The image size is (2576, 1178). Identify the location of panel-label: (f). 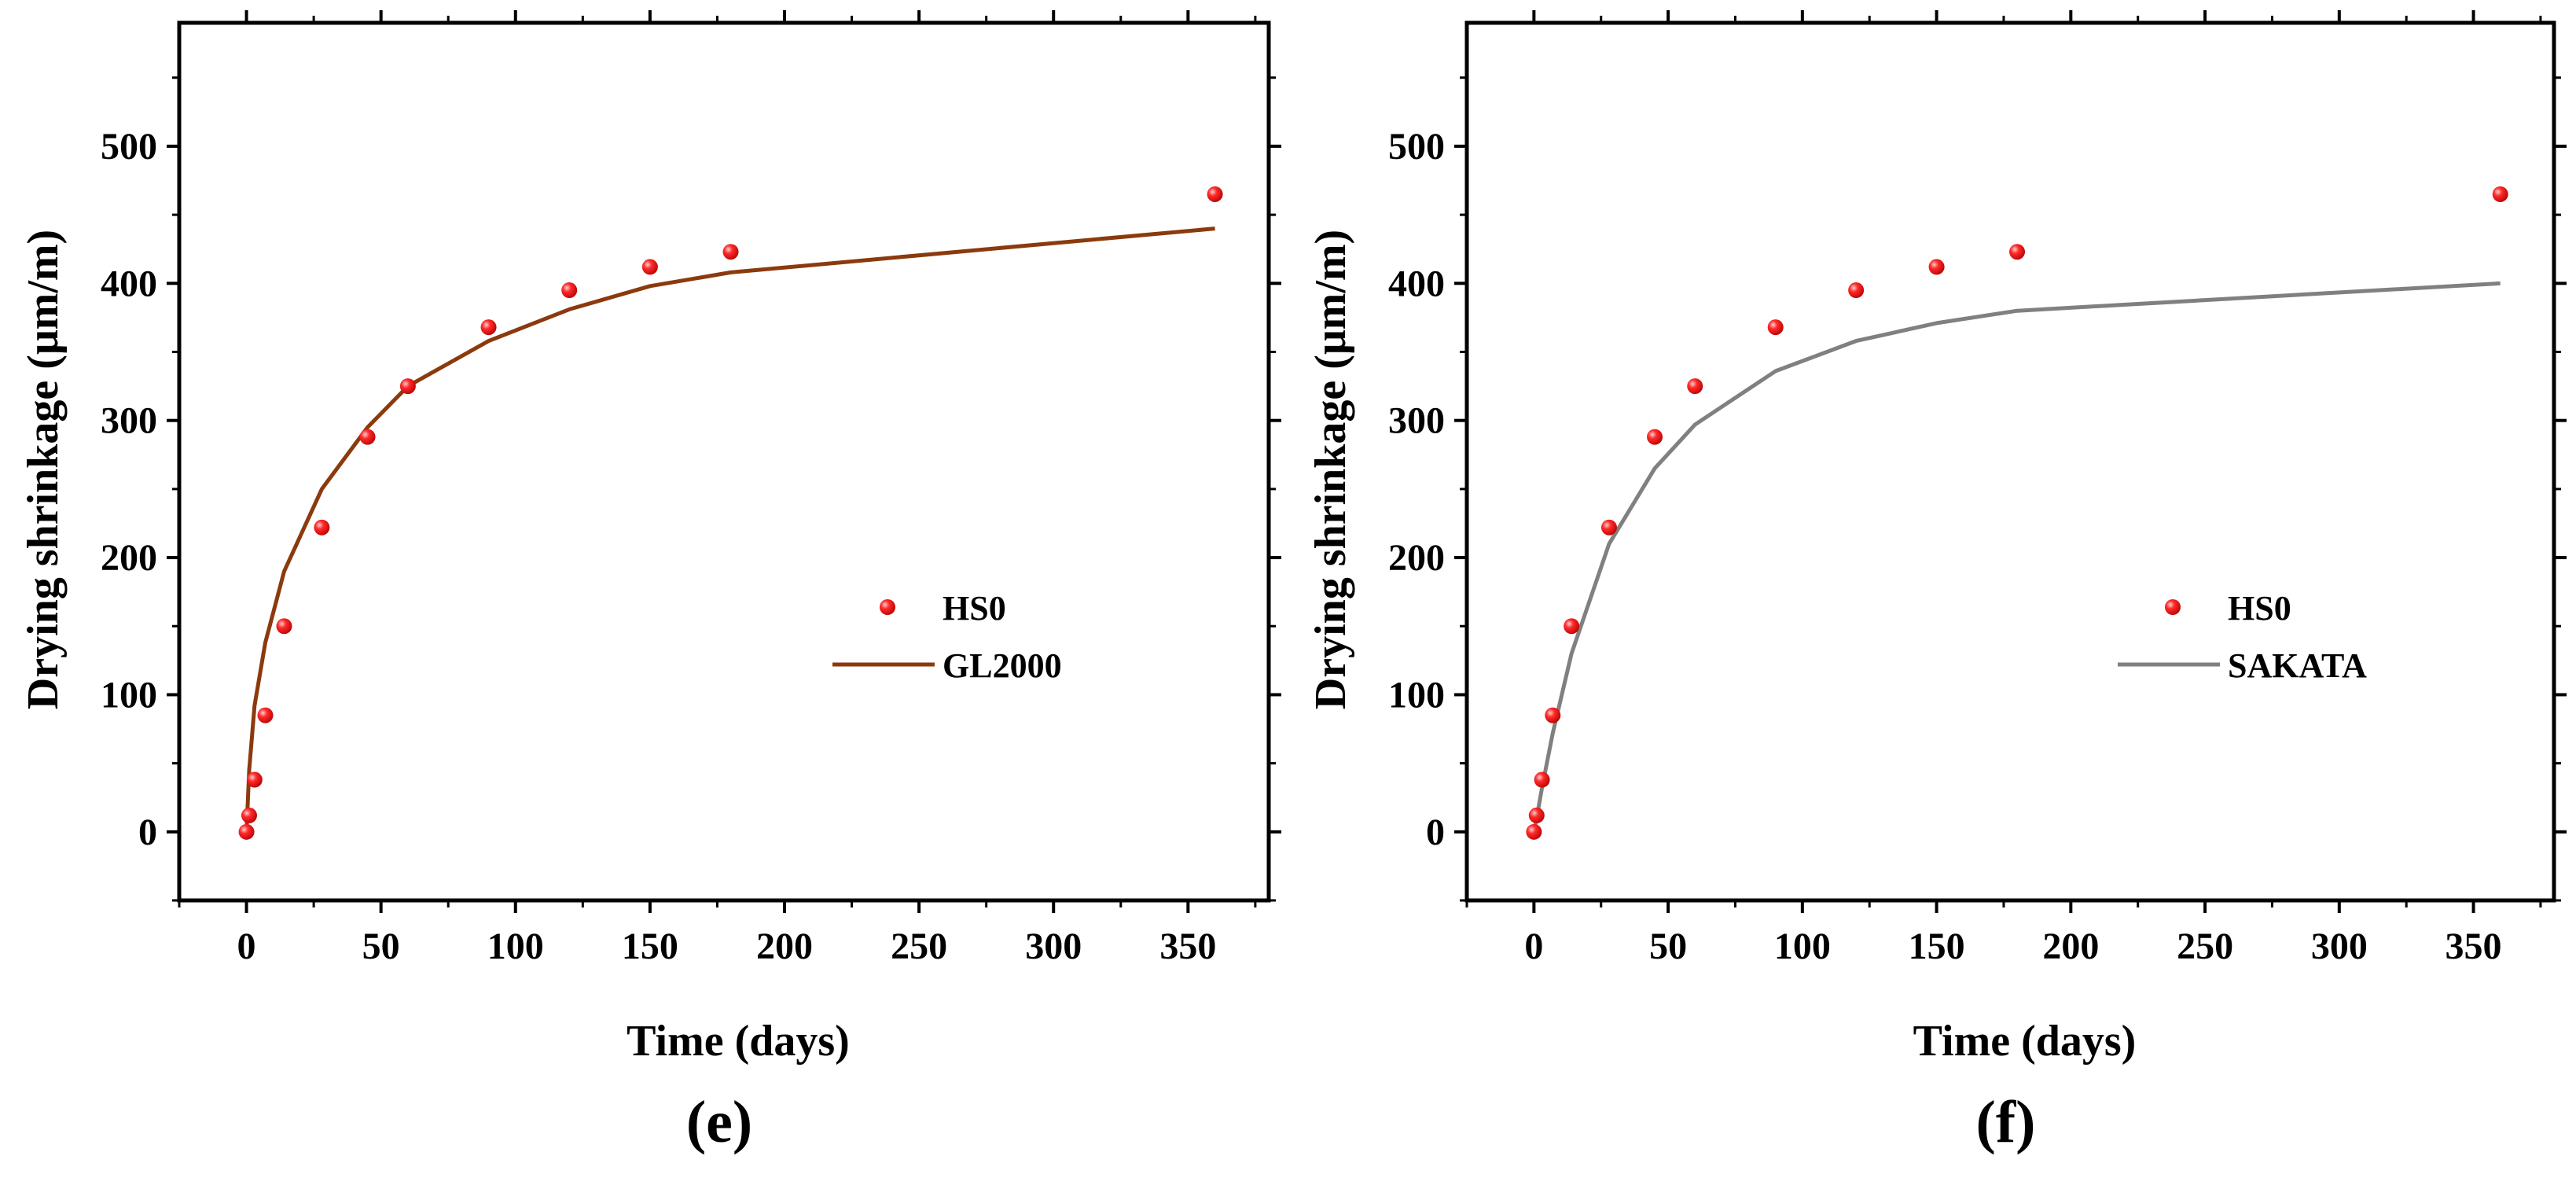
(2006, 1122).